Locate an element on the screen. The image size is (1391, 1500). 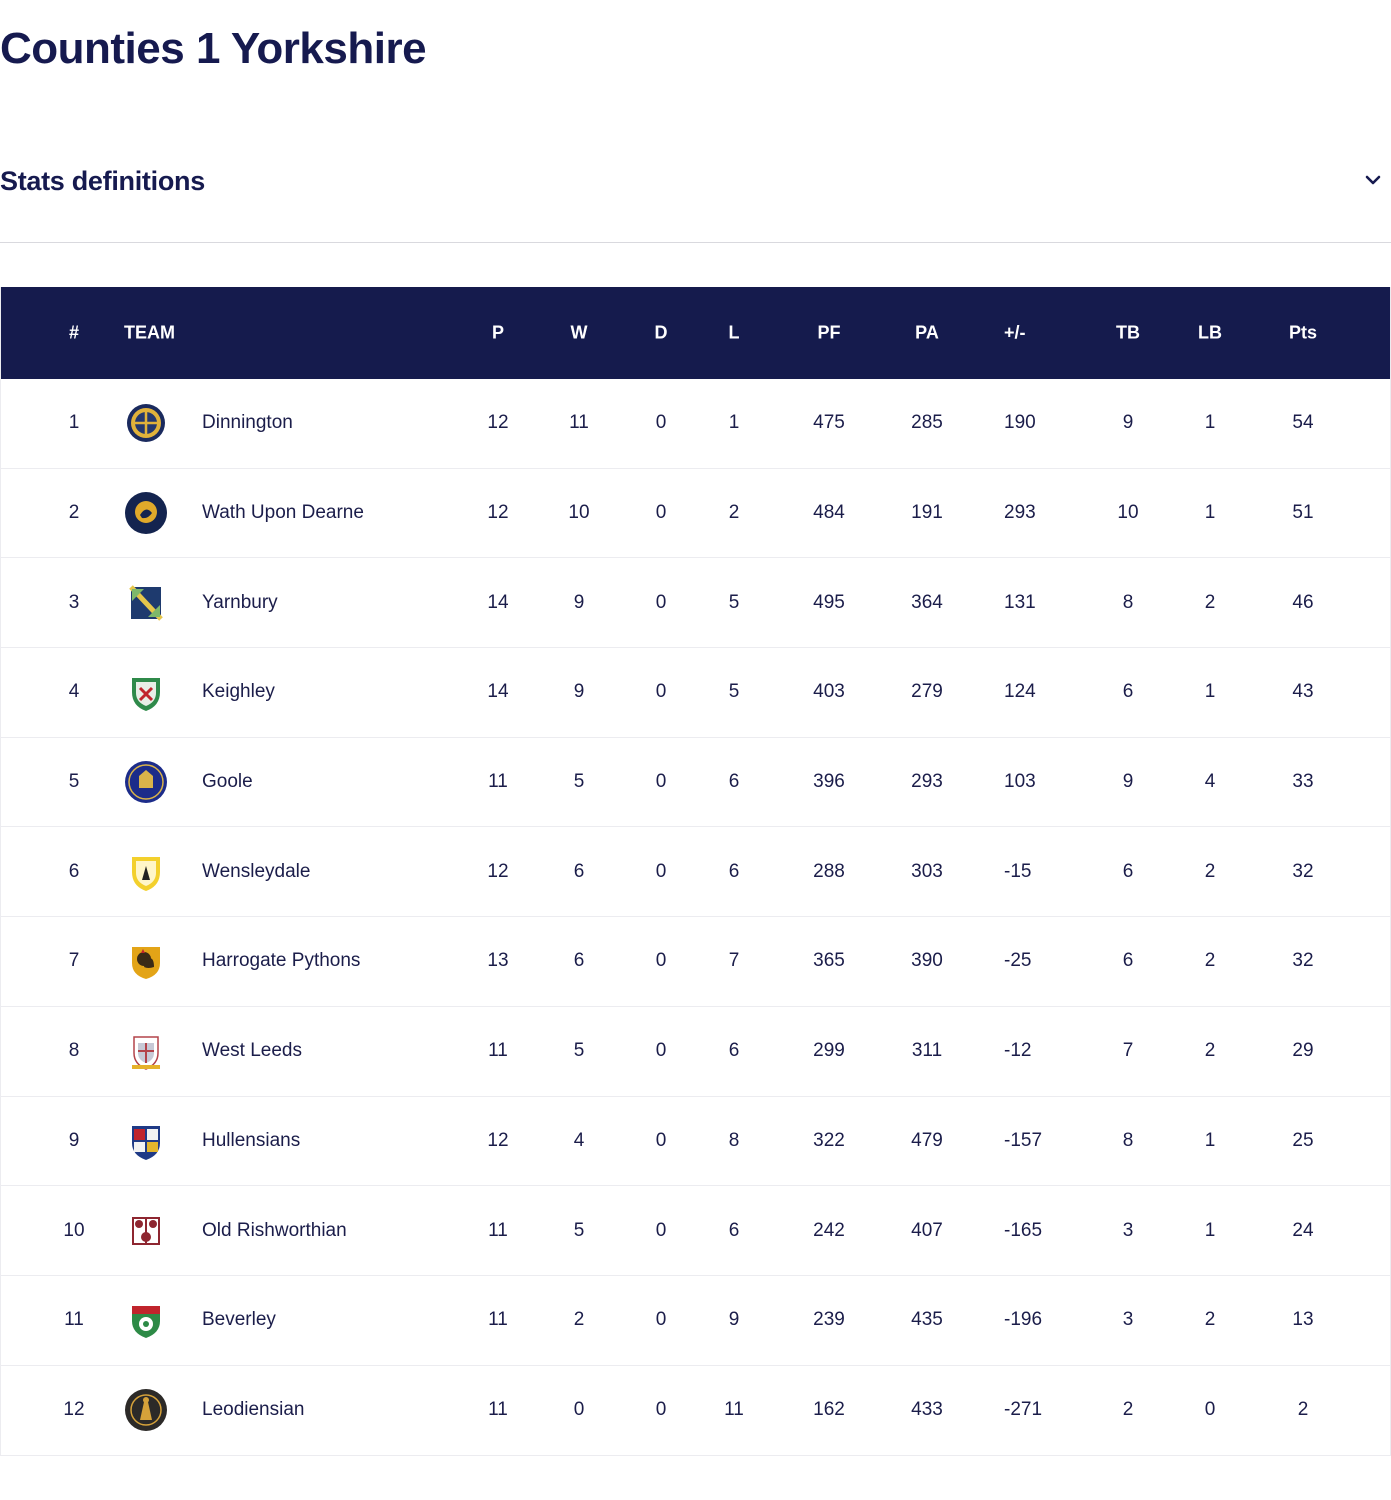
header-try-bonus: TB is located at coordinates (1128, 332).